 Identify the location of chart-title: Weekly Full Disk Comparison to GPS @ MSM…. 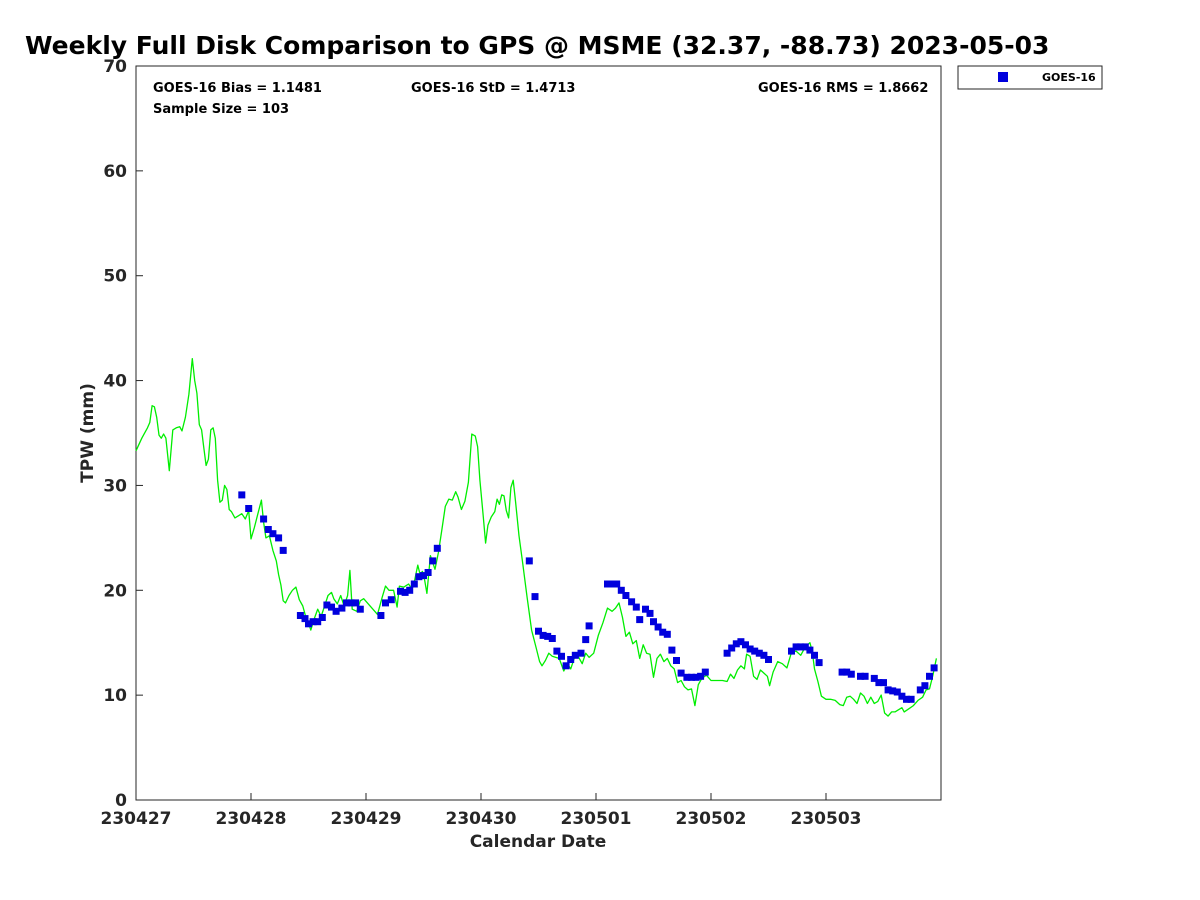
(537, 45).